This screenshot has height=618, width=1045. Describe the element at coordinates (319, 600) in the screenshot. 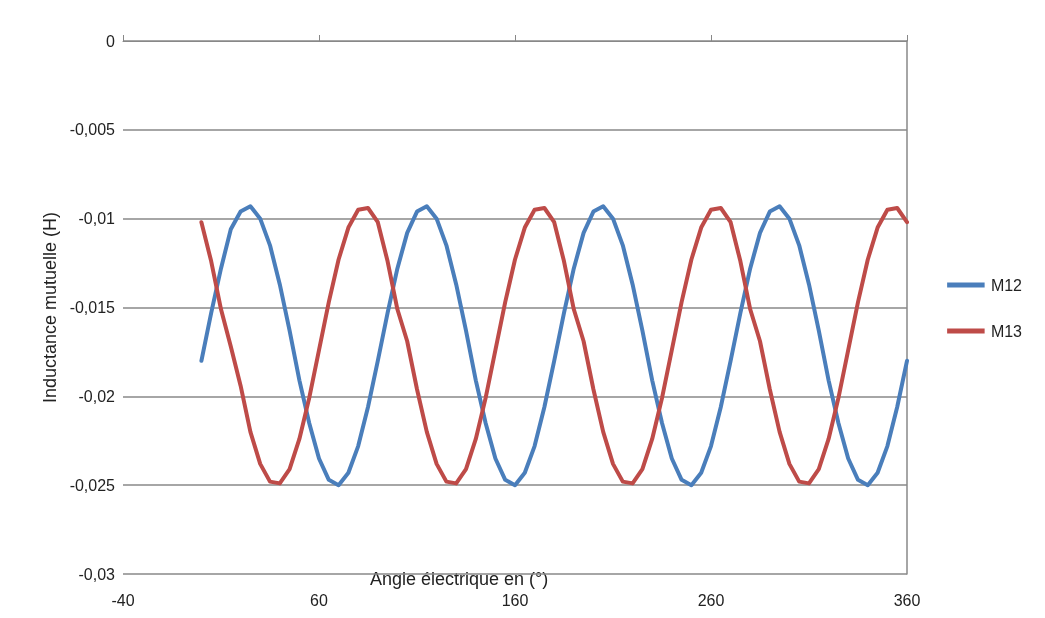

I see `x-tick-label: 60` at that location.